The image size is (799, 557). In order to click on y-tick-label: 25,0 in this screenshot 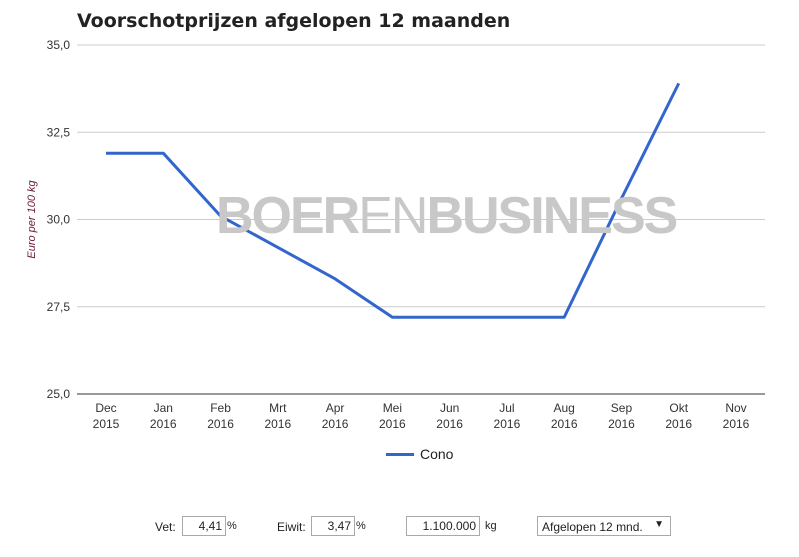, I will do `click(59, 394)`.